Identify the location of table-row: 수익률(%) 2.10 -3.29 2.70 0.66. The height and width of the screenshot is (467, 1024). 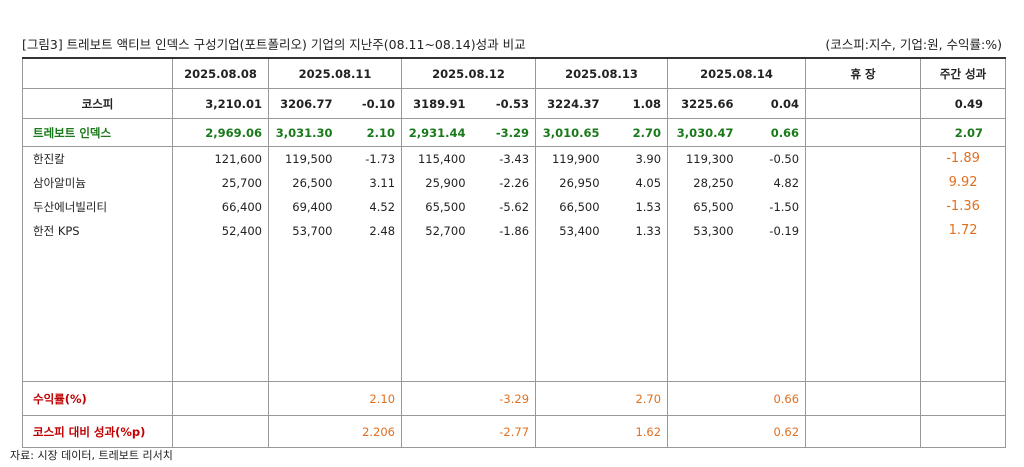
(514, 398).